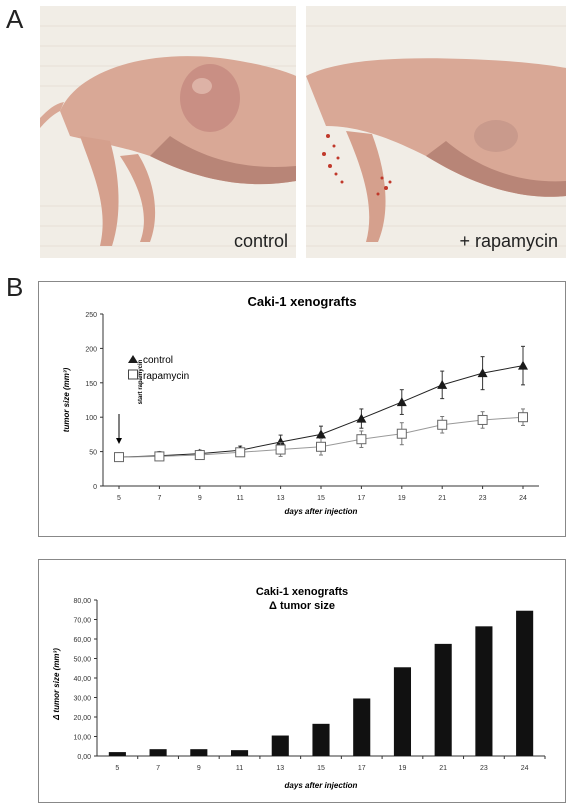 This screenshot has height=808, width=571. I want to click on legend-marker-rapamycin, so click(133, 374).